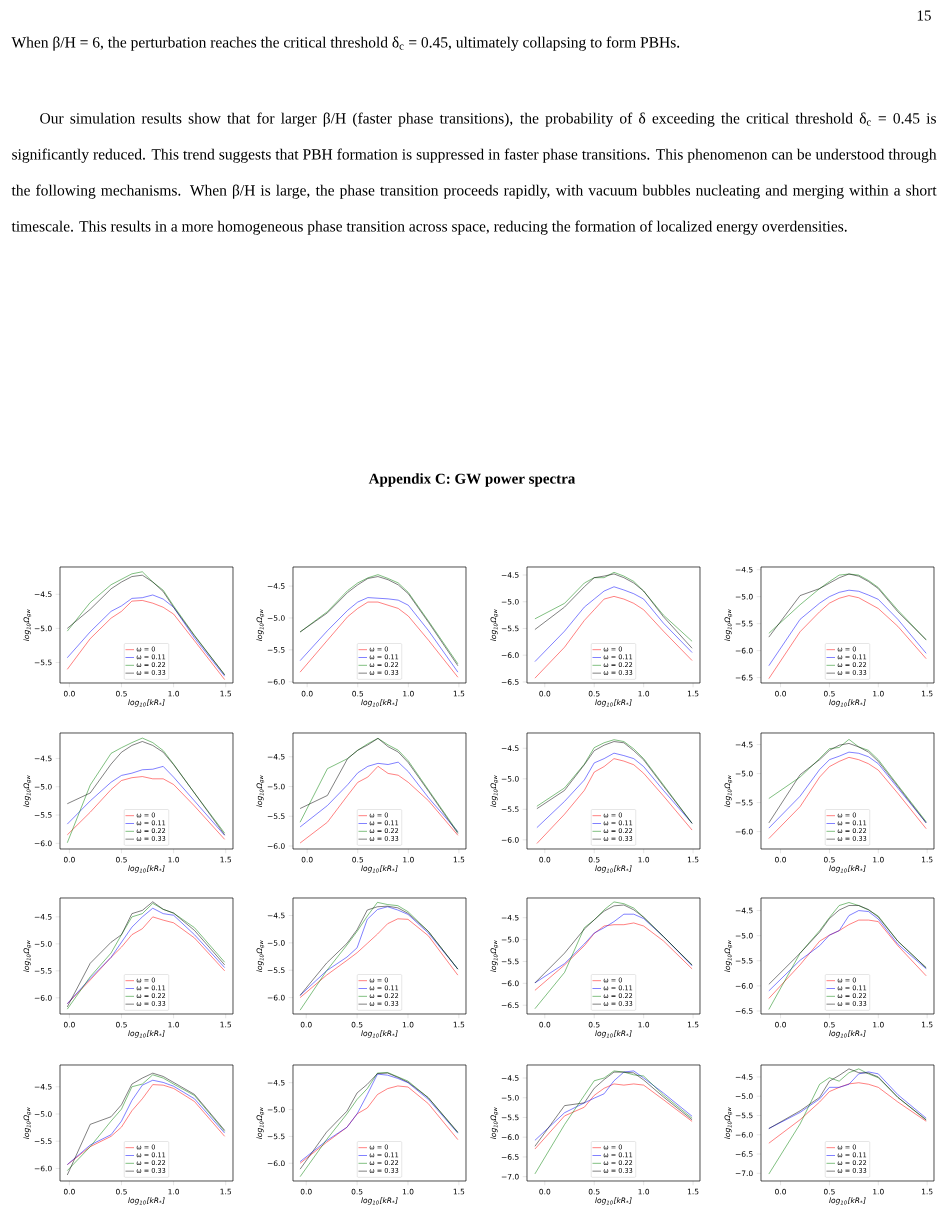 The image size is (945, 1229). What do you see at coordinates (472, 480) in the screenshot?
I see `text: Appendix C: GW power spectra` at bounding box center [472, 480].